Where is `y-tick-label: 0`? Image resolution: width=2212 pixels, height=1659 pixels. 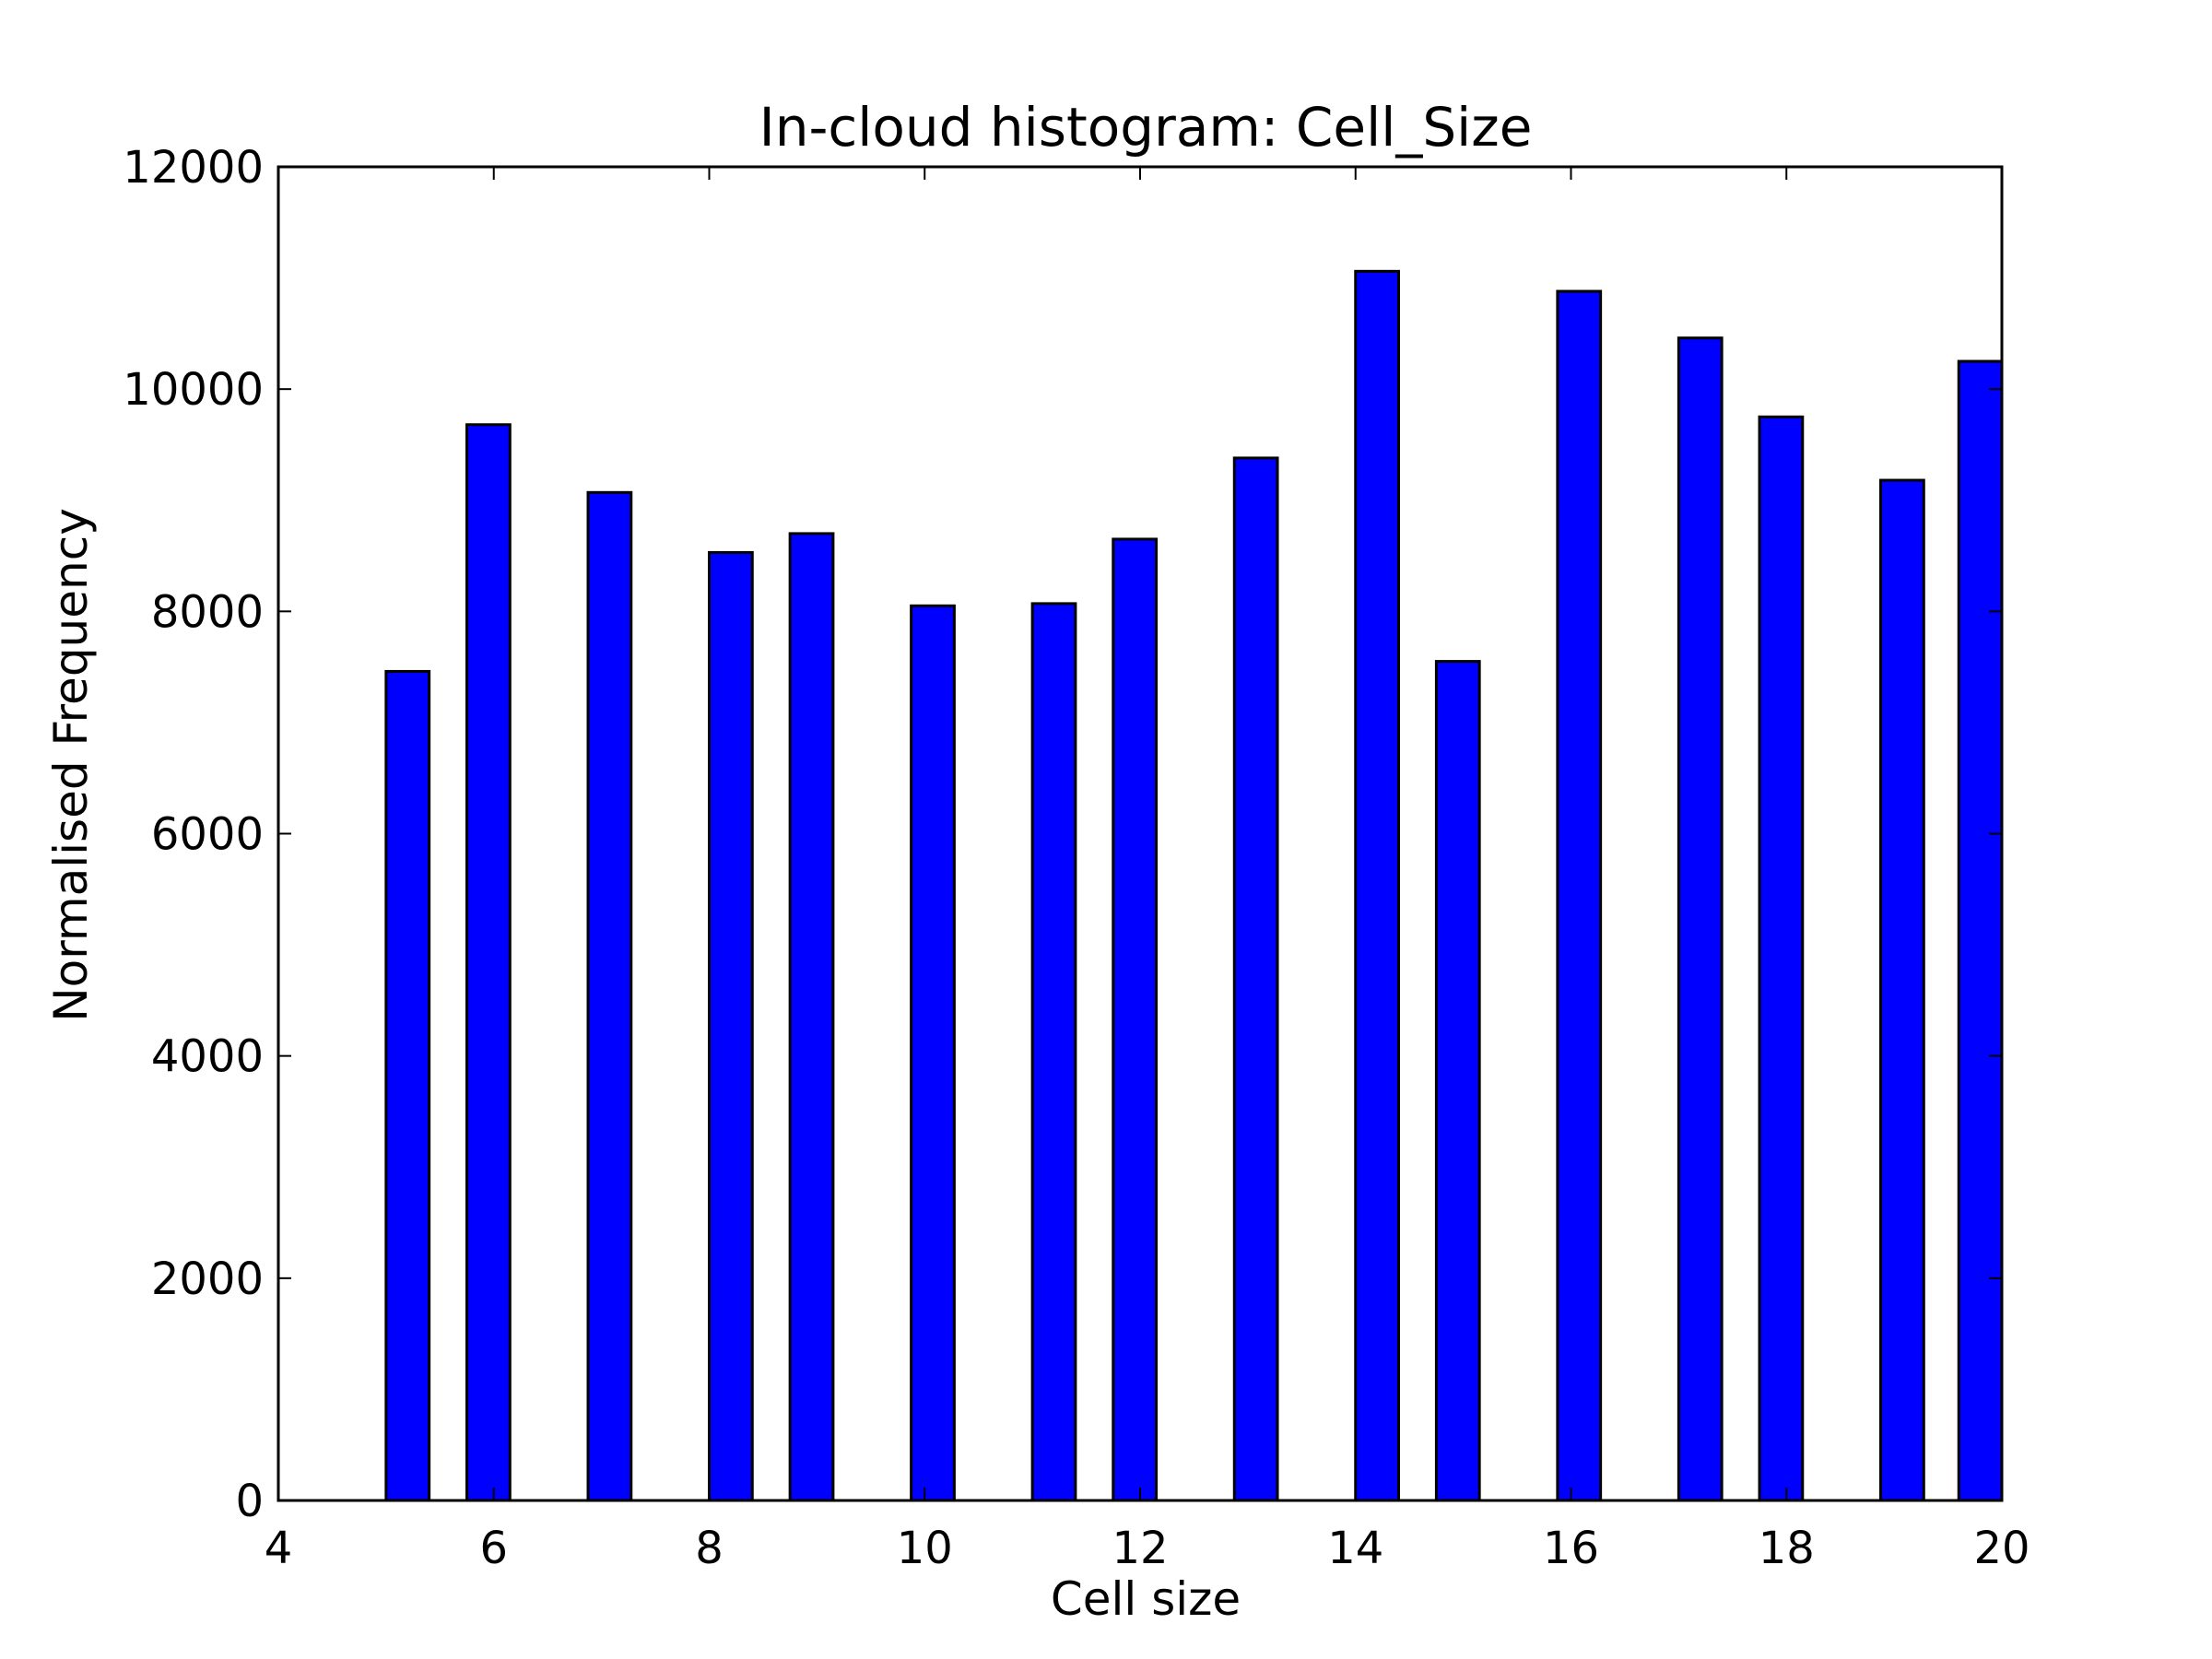 y-tick-label: 0 is located at coordinates (249, 1501).